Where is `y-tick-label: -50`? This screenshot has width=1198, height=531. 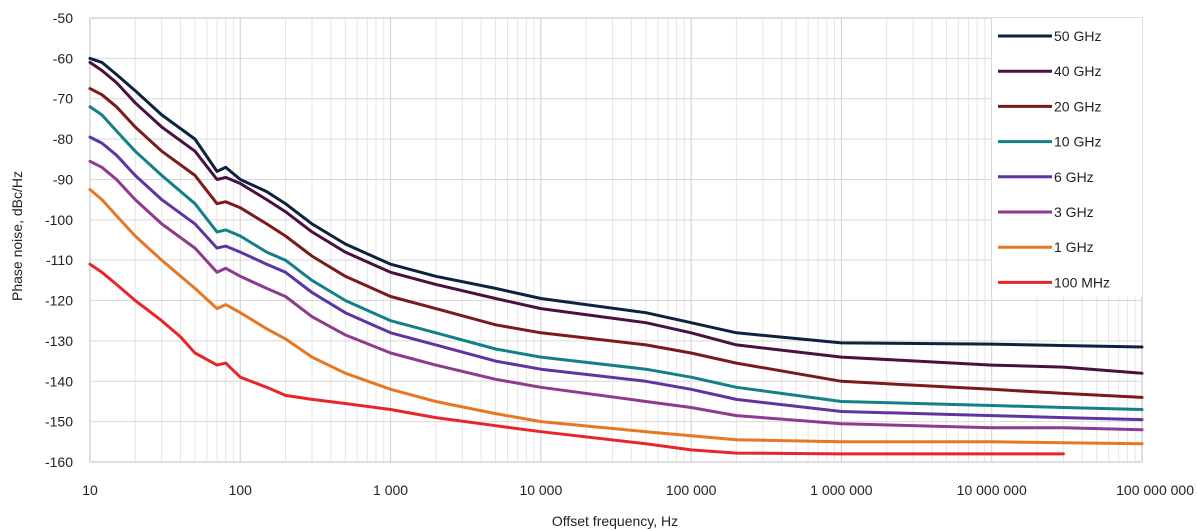 y-tick-label: -50 is located at coordinates (63, 18).